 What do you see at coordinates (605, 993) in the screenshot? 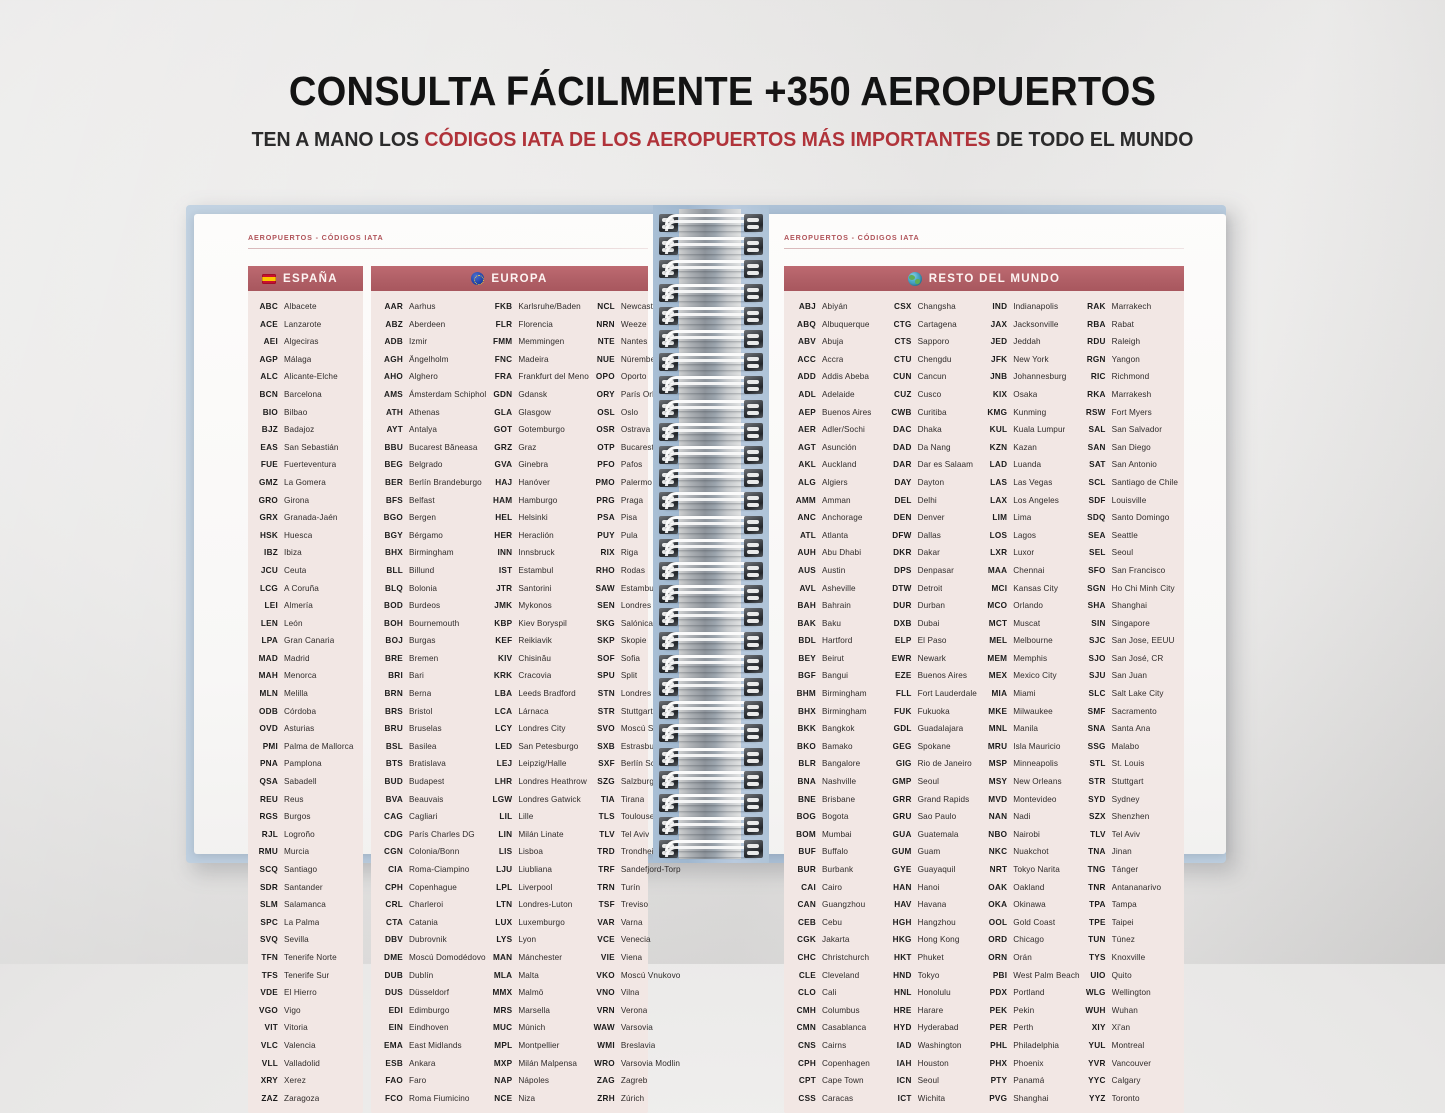
I see `iata-code: VNO` at bounding box center [605, 993].